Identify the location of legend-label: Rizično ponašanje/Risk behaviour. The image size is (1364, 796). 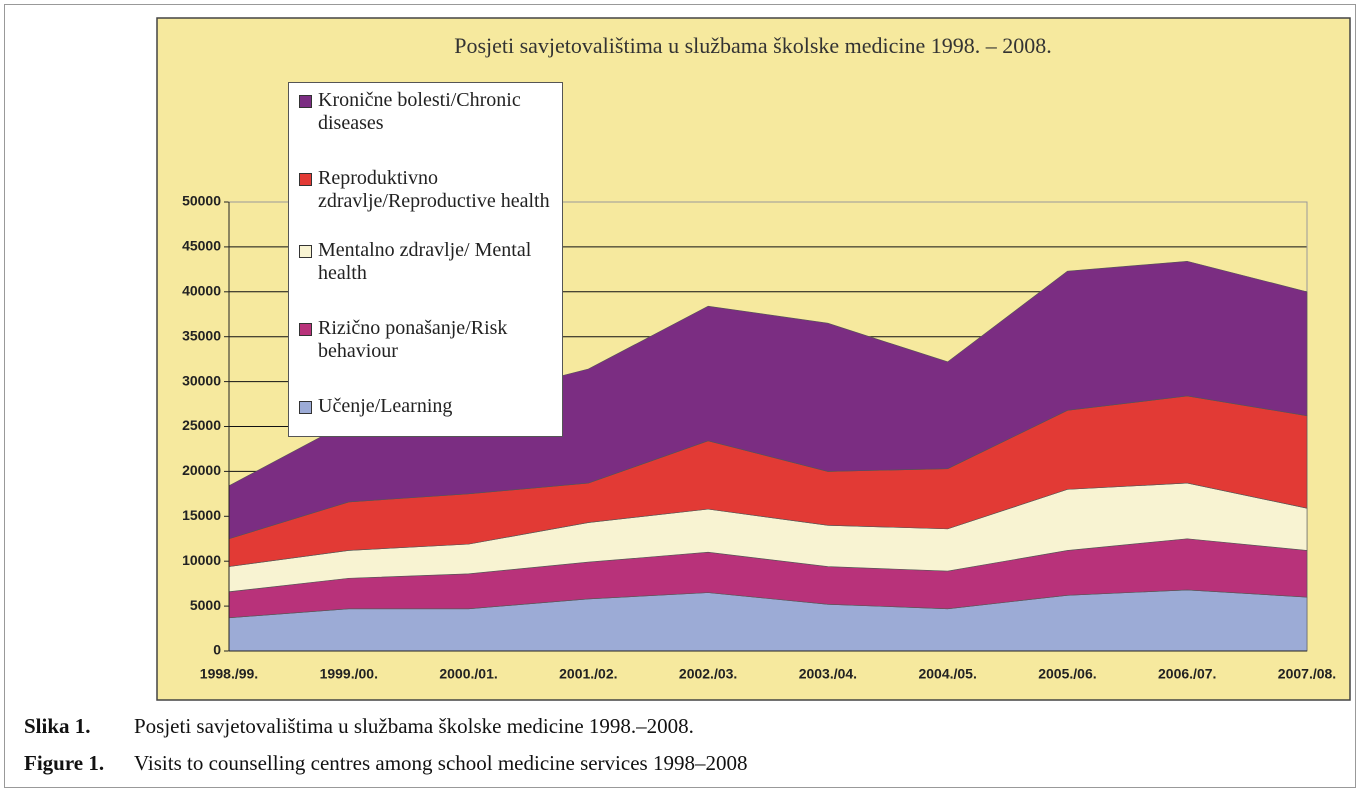
(413, 339).